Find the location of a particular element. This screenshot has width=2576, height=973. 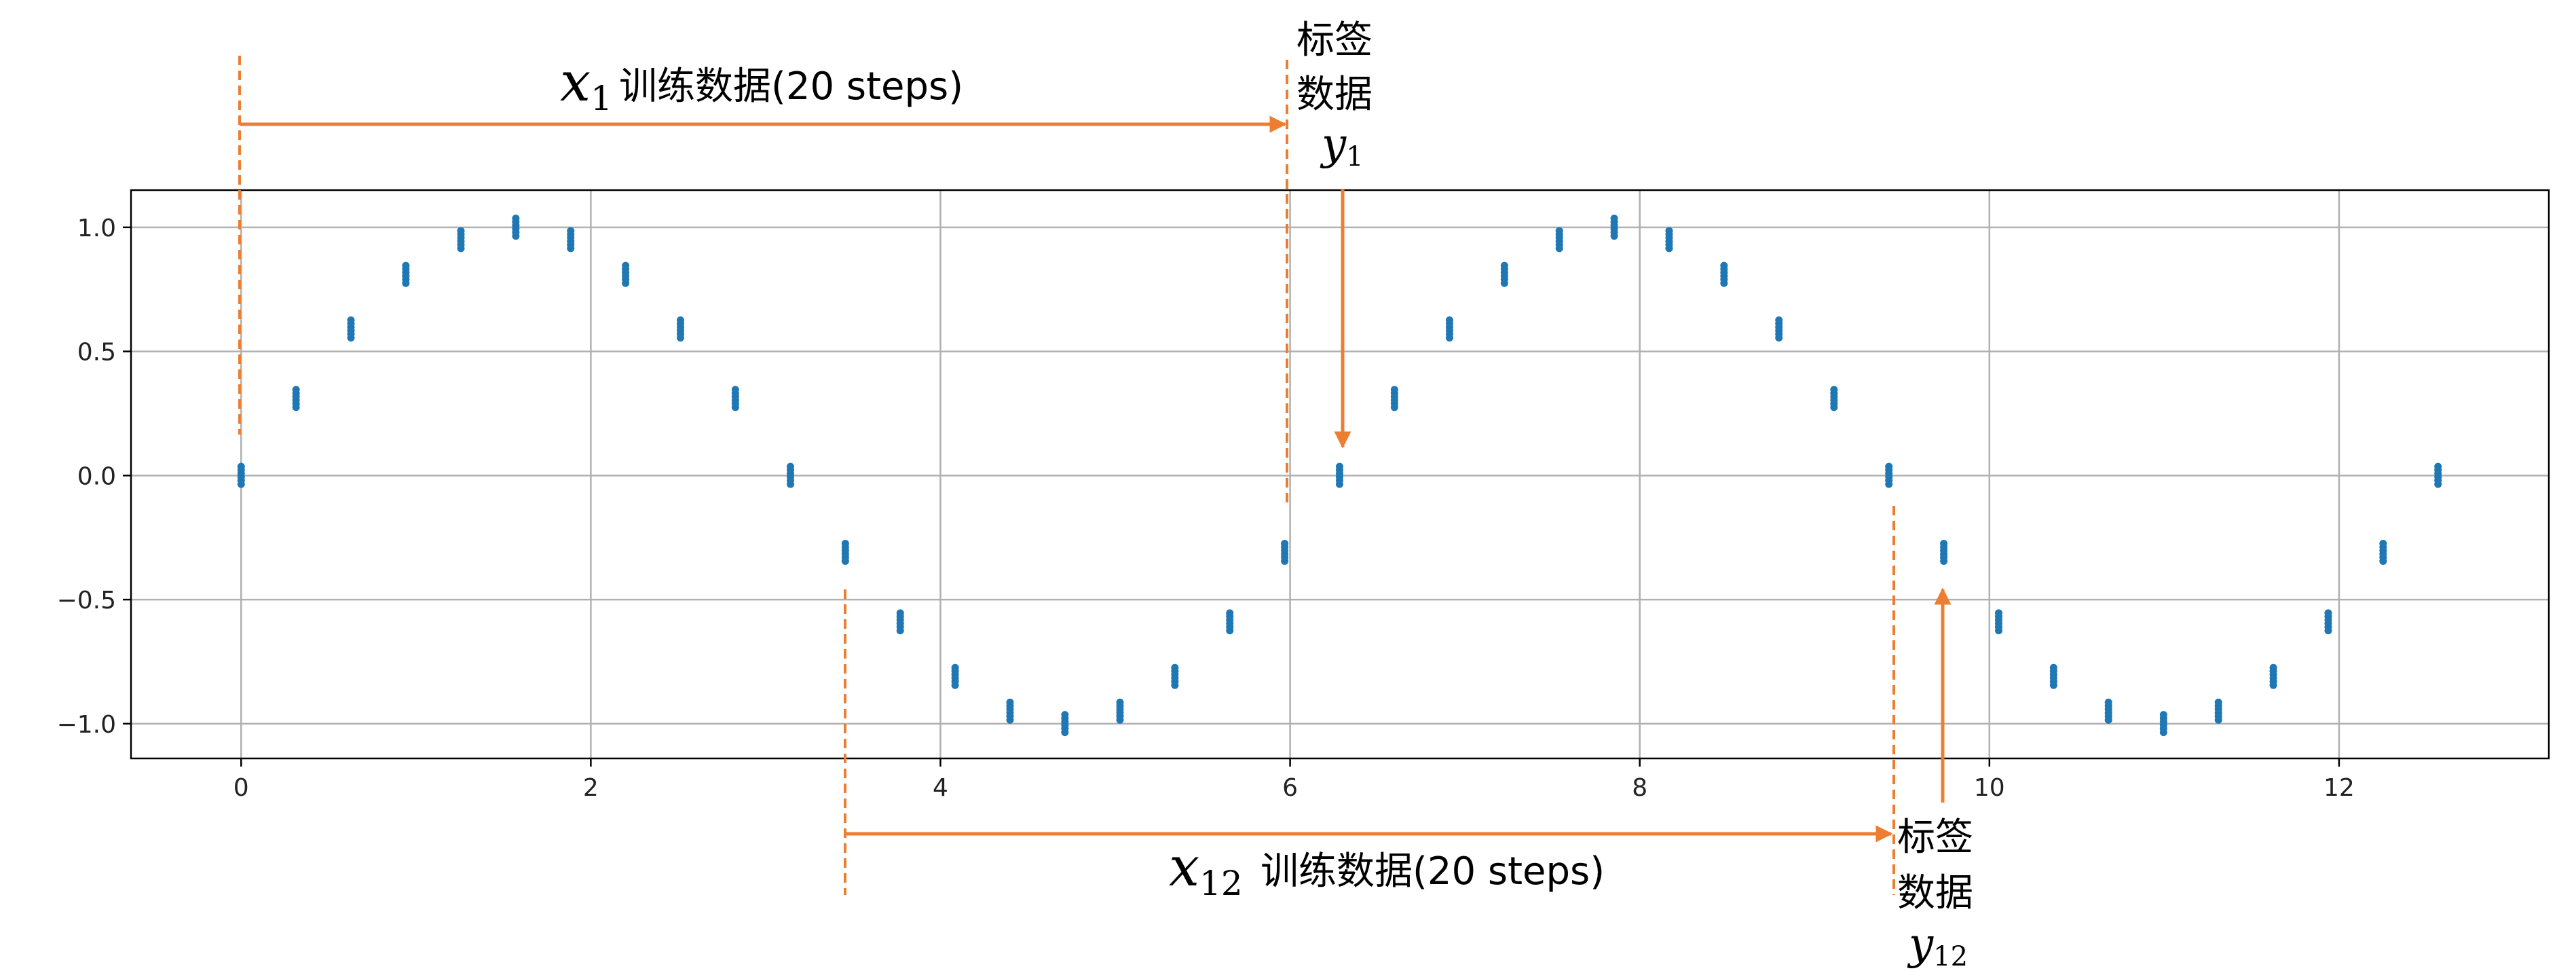

bottom-label-variable: y12 is located at coordinates (1938, 945).